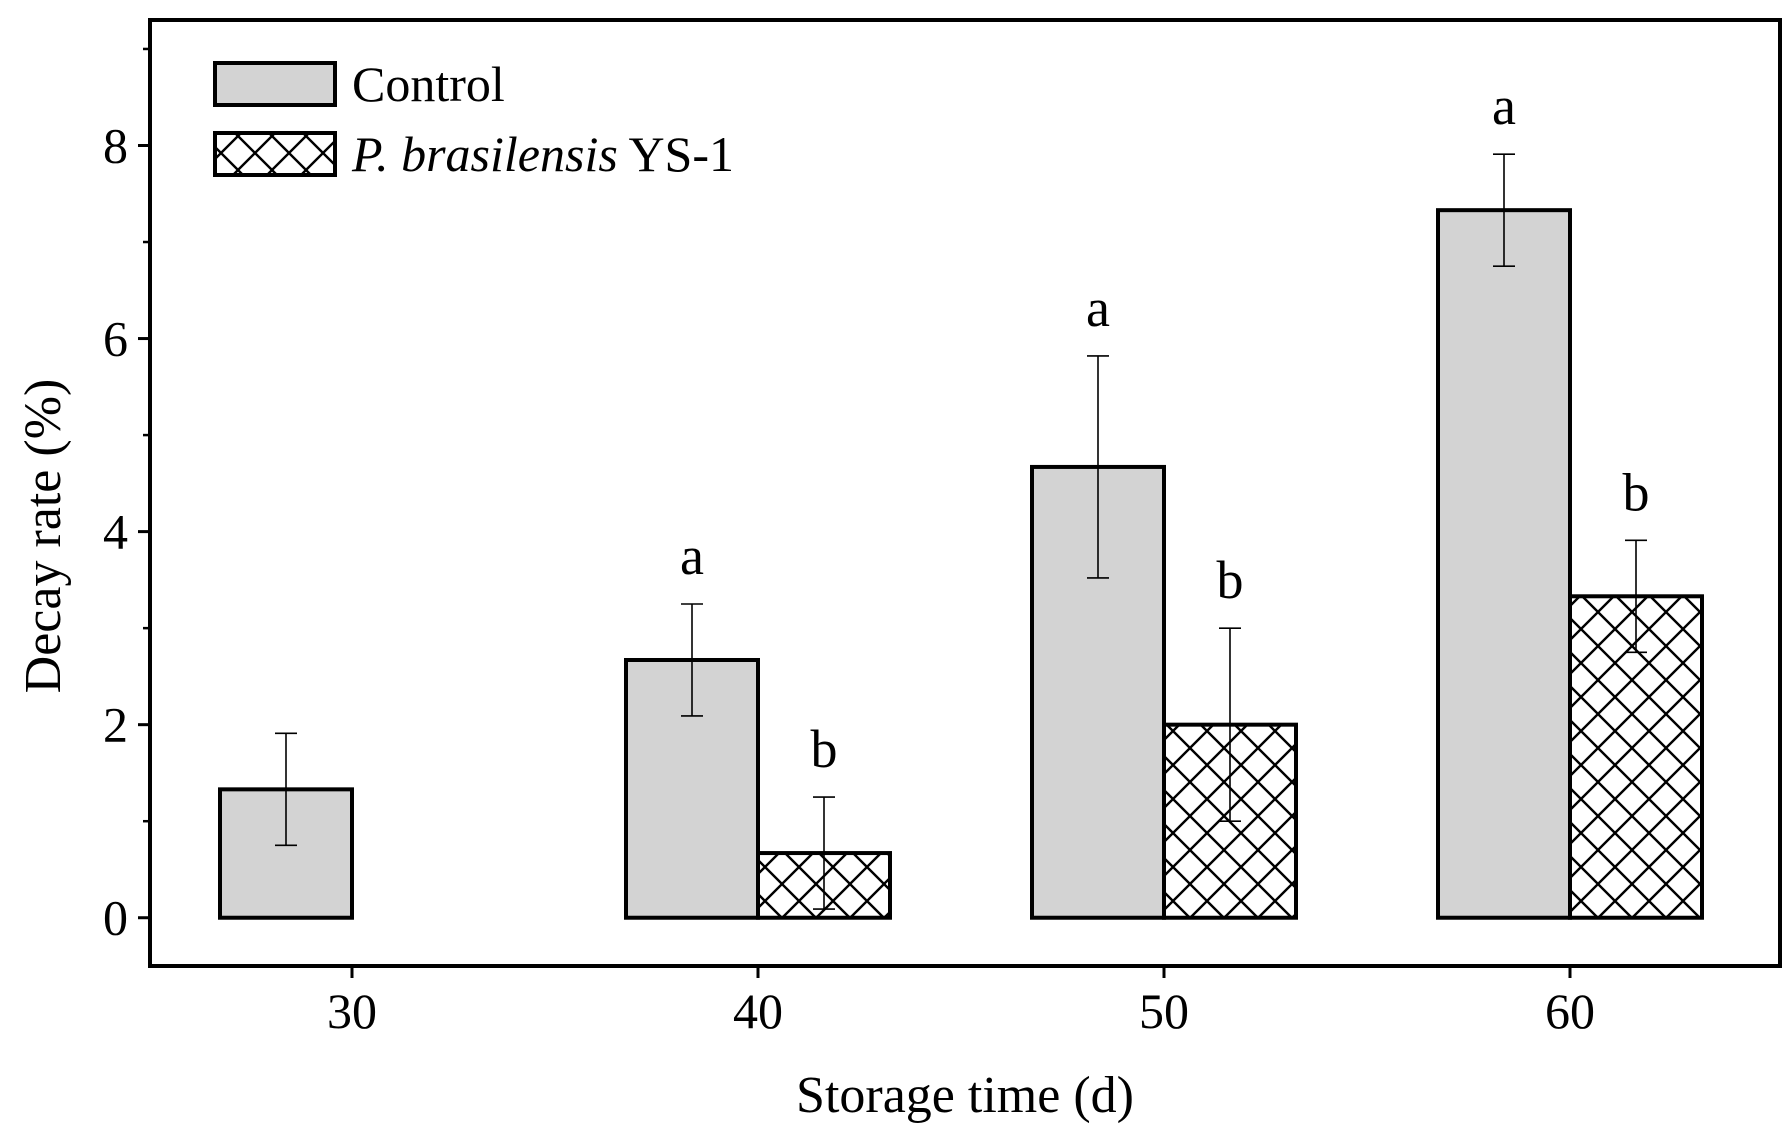 The width and height of the screenshot is (1790, 1136). Describe the element at coordinates (1570, 1011) in the screenshot. I see `x-tick-label-60: 60` at that location.